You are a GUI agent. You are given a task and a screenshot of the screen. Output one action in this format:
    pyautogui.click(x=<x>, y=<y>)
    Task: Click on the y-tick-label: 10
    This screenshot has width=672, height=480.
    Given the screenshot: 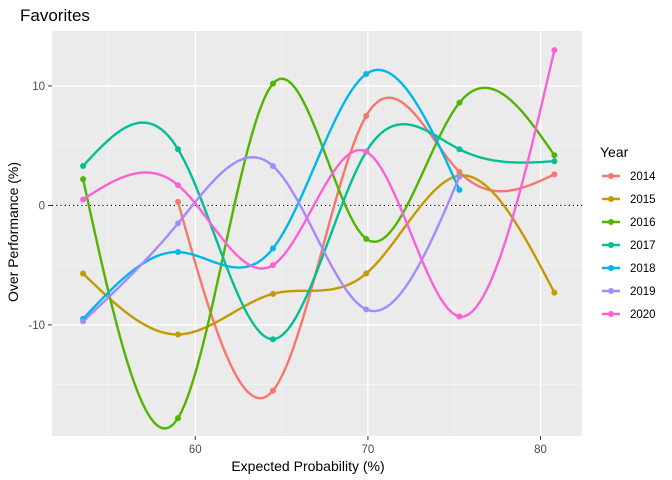 What is the action you would take?
    pyautogui.click(x=38, y=87)
    